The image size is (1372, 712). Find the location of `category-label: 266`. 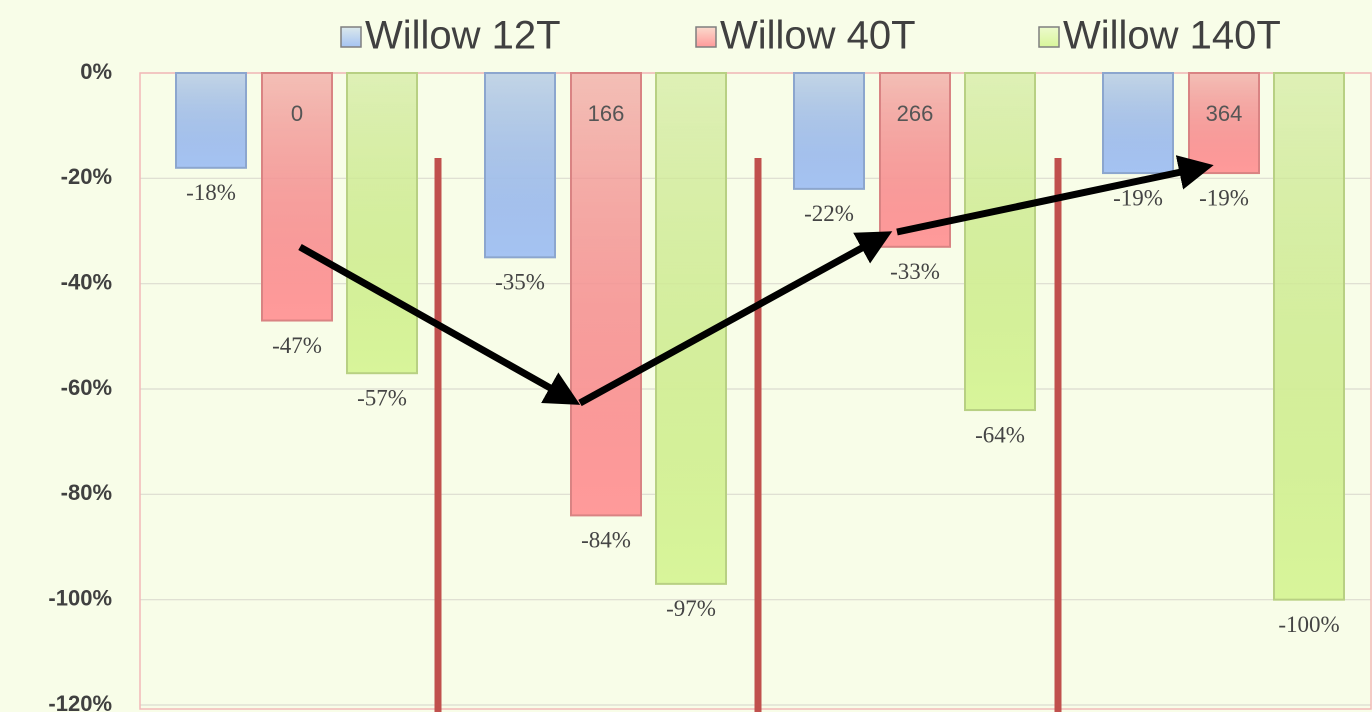

category-label: 266 is located at coordinates (915, 113).